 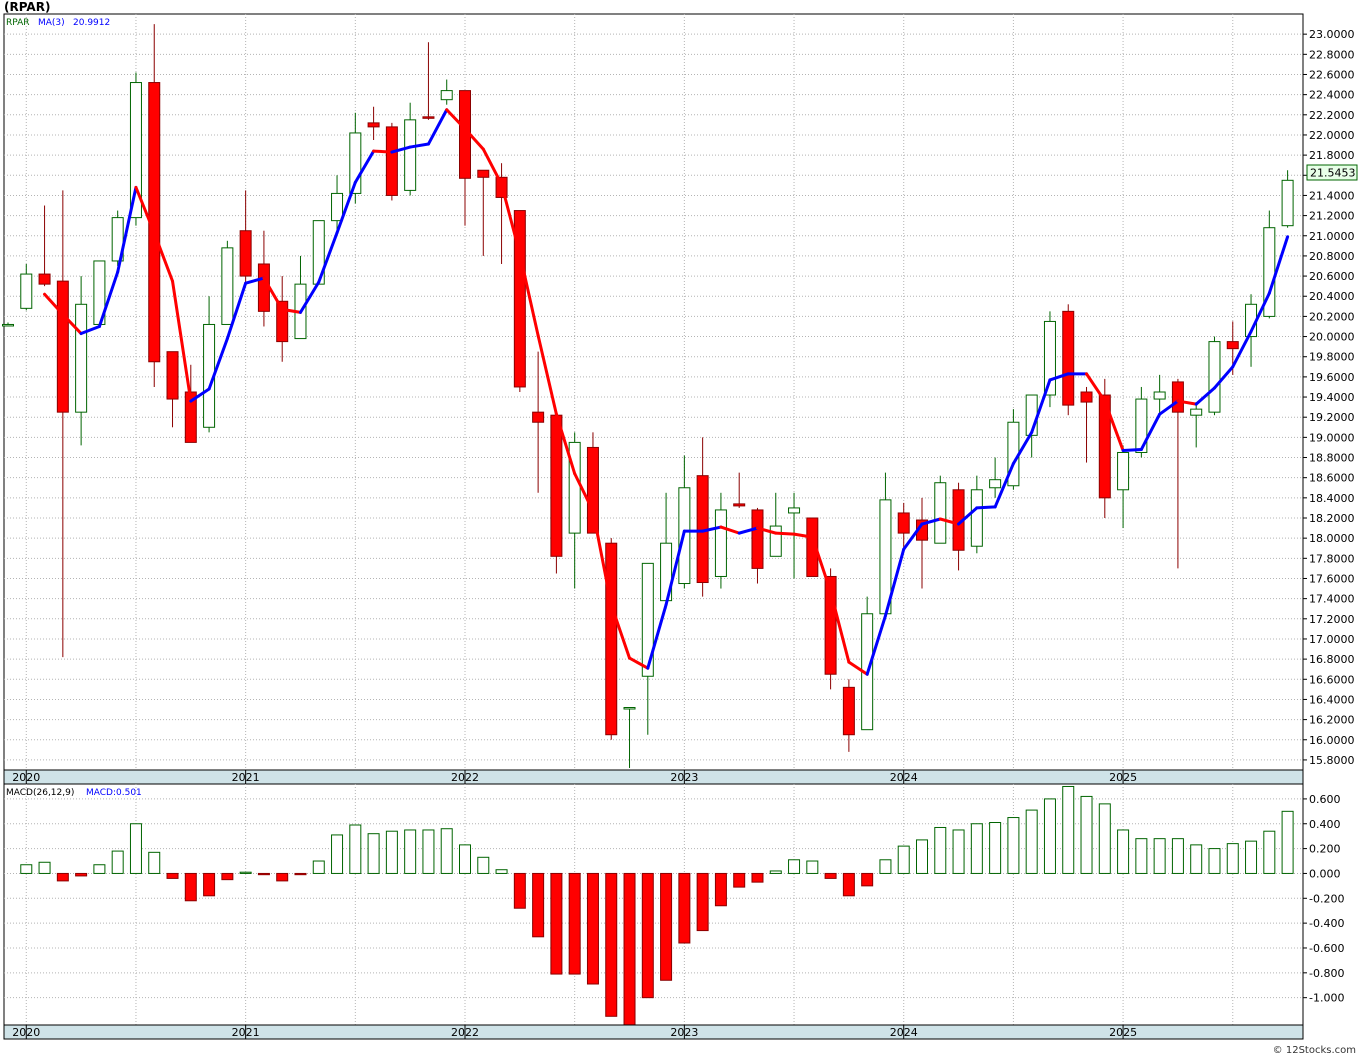 What do you see at coordinates (1326, 973) in the screenshot?
I see `macd-tick-label: -0.800` at bounding box center [1326, 973].